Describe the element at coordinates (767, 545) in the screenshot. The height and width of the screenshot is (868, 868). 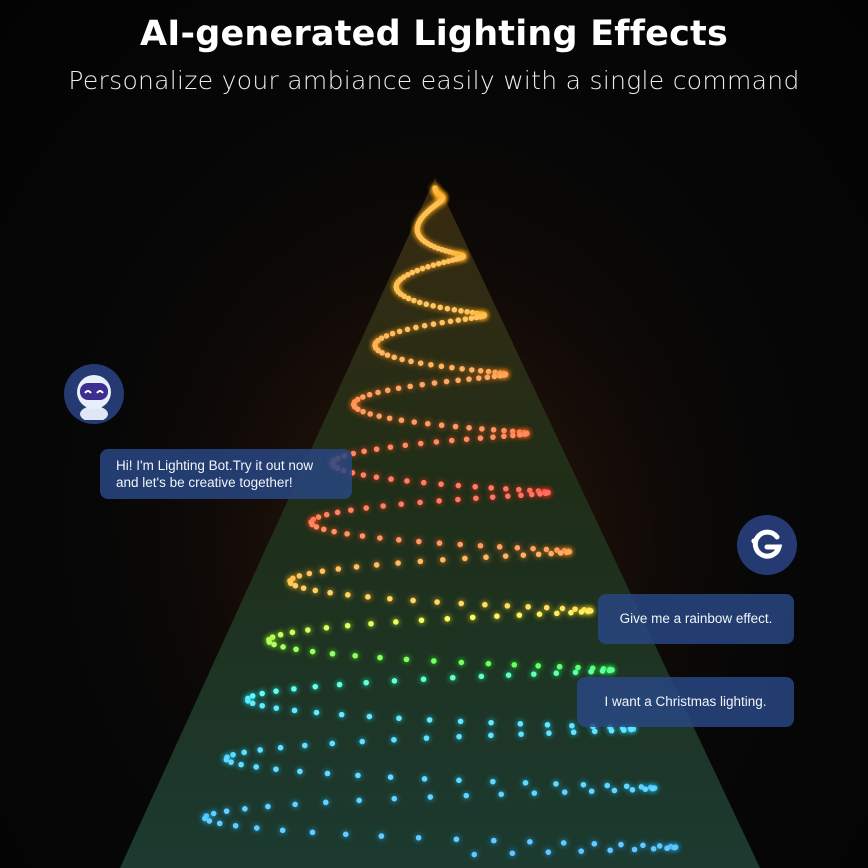
I see `govee-logo-icon` at that location.